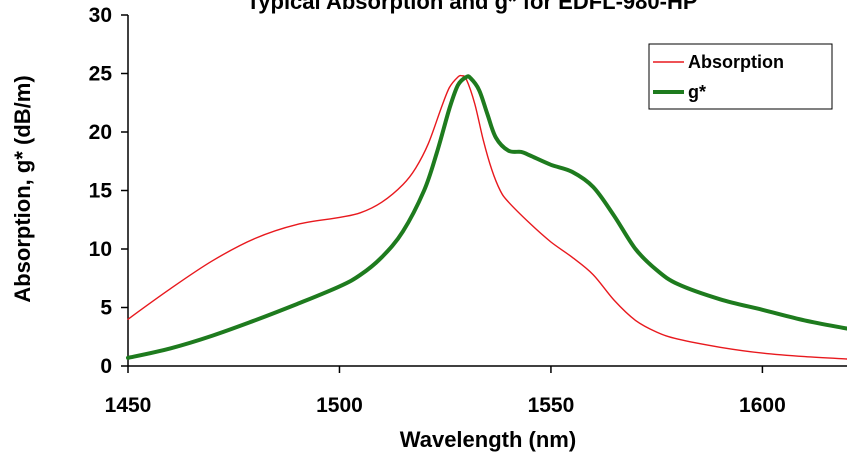  Describe the element at coordinates (339, 405) in the screenshot. I see `x-tick-label: 1500` at that location.